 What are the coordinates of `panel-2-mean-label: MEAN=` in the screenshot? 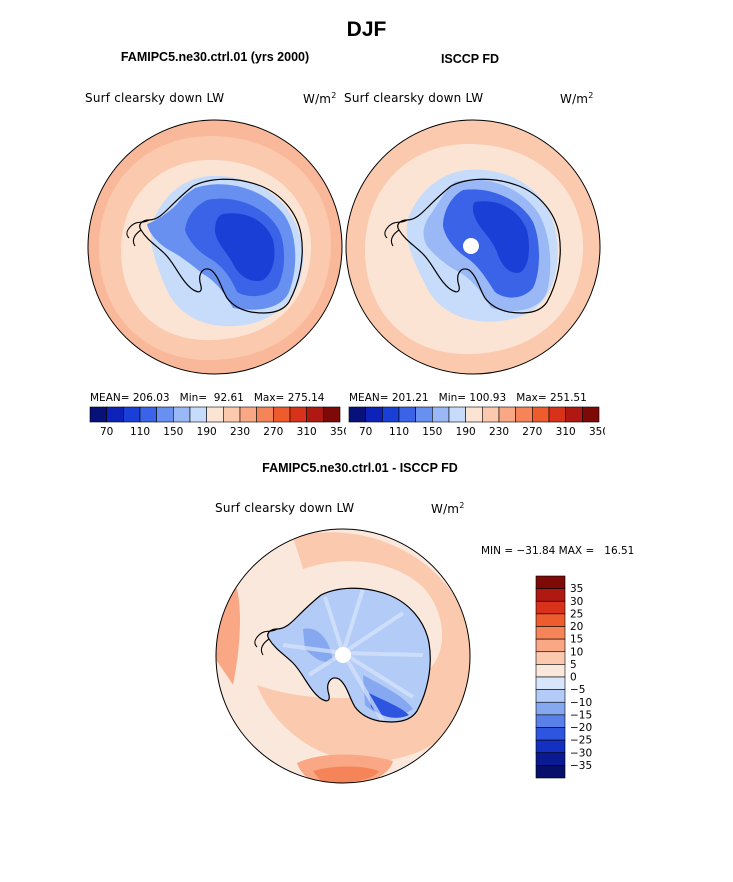 It's located at (369, 398).